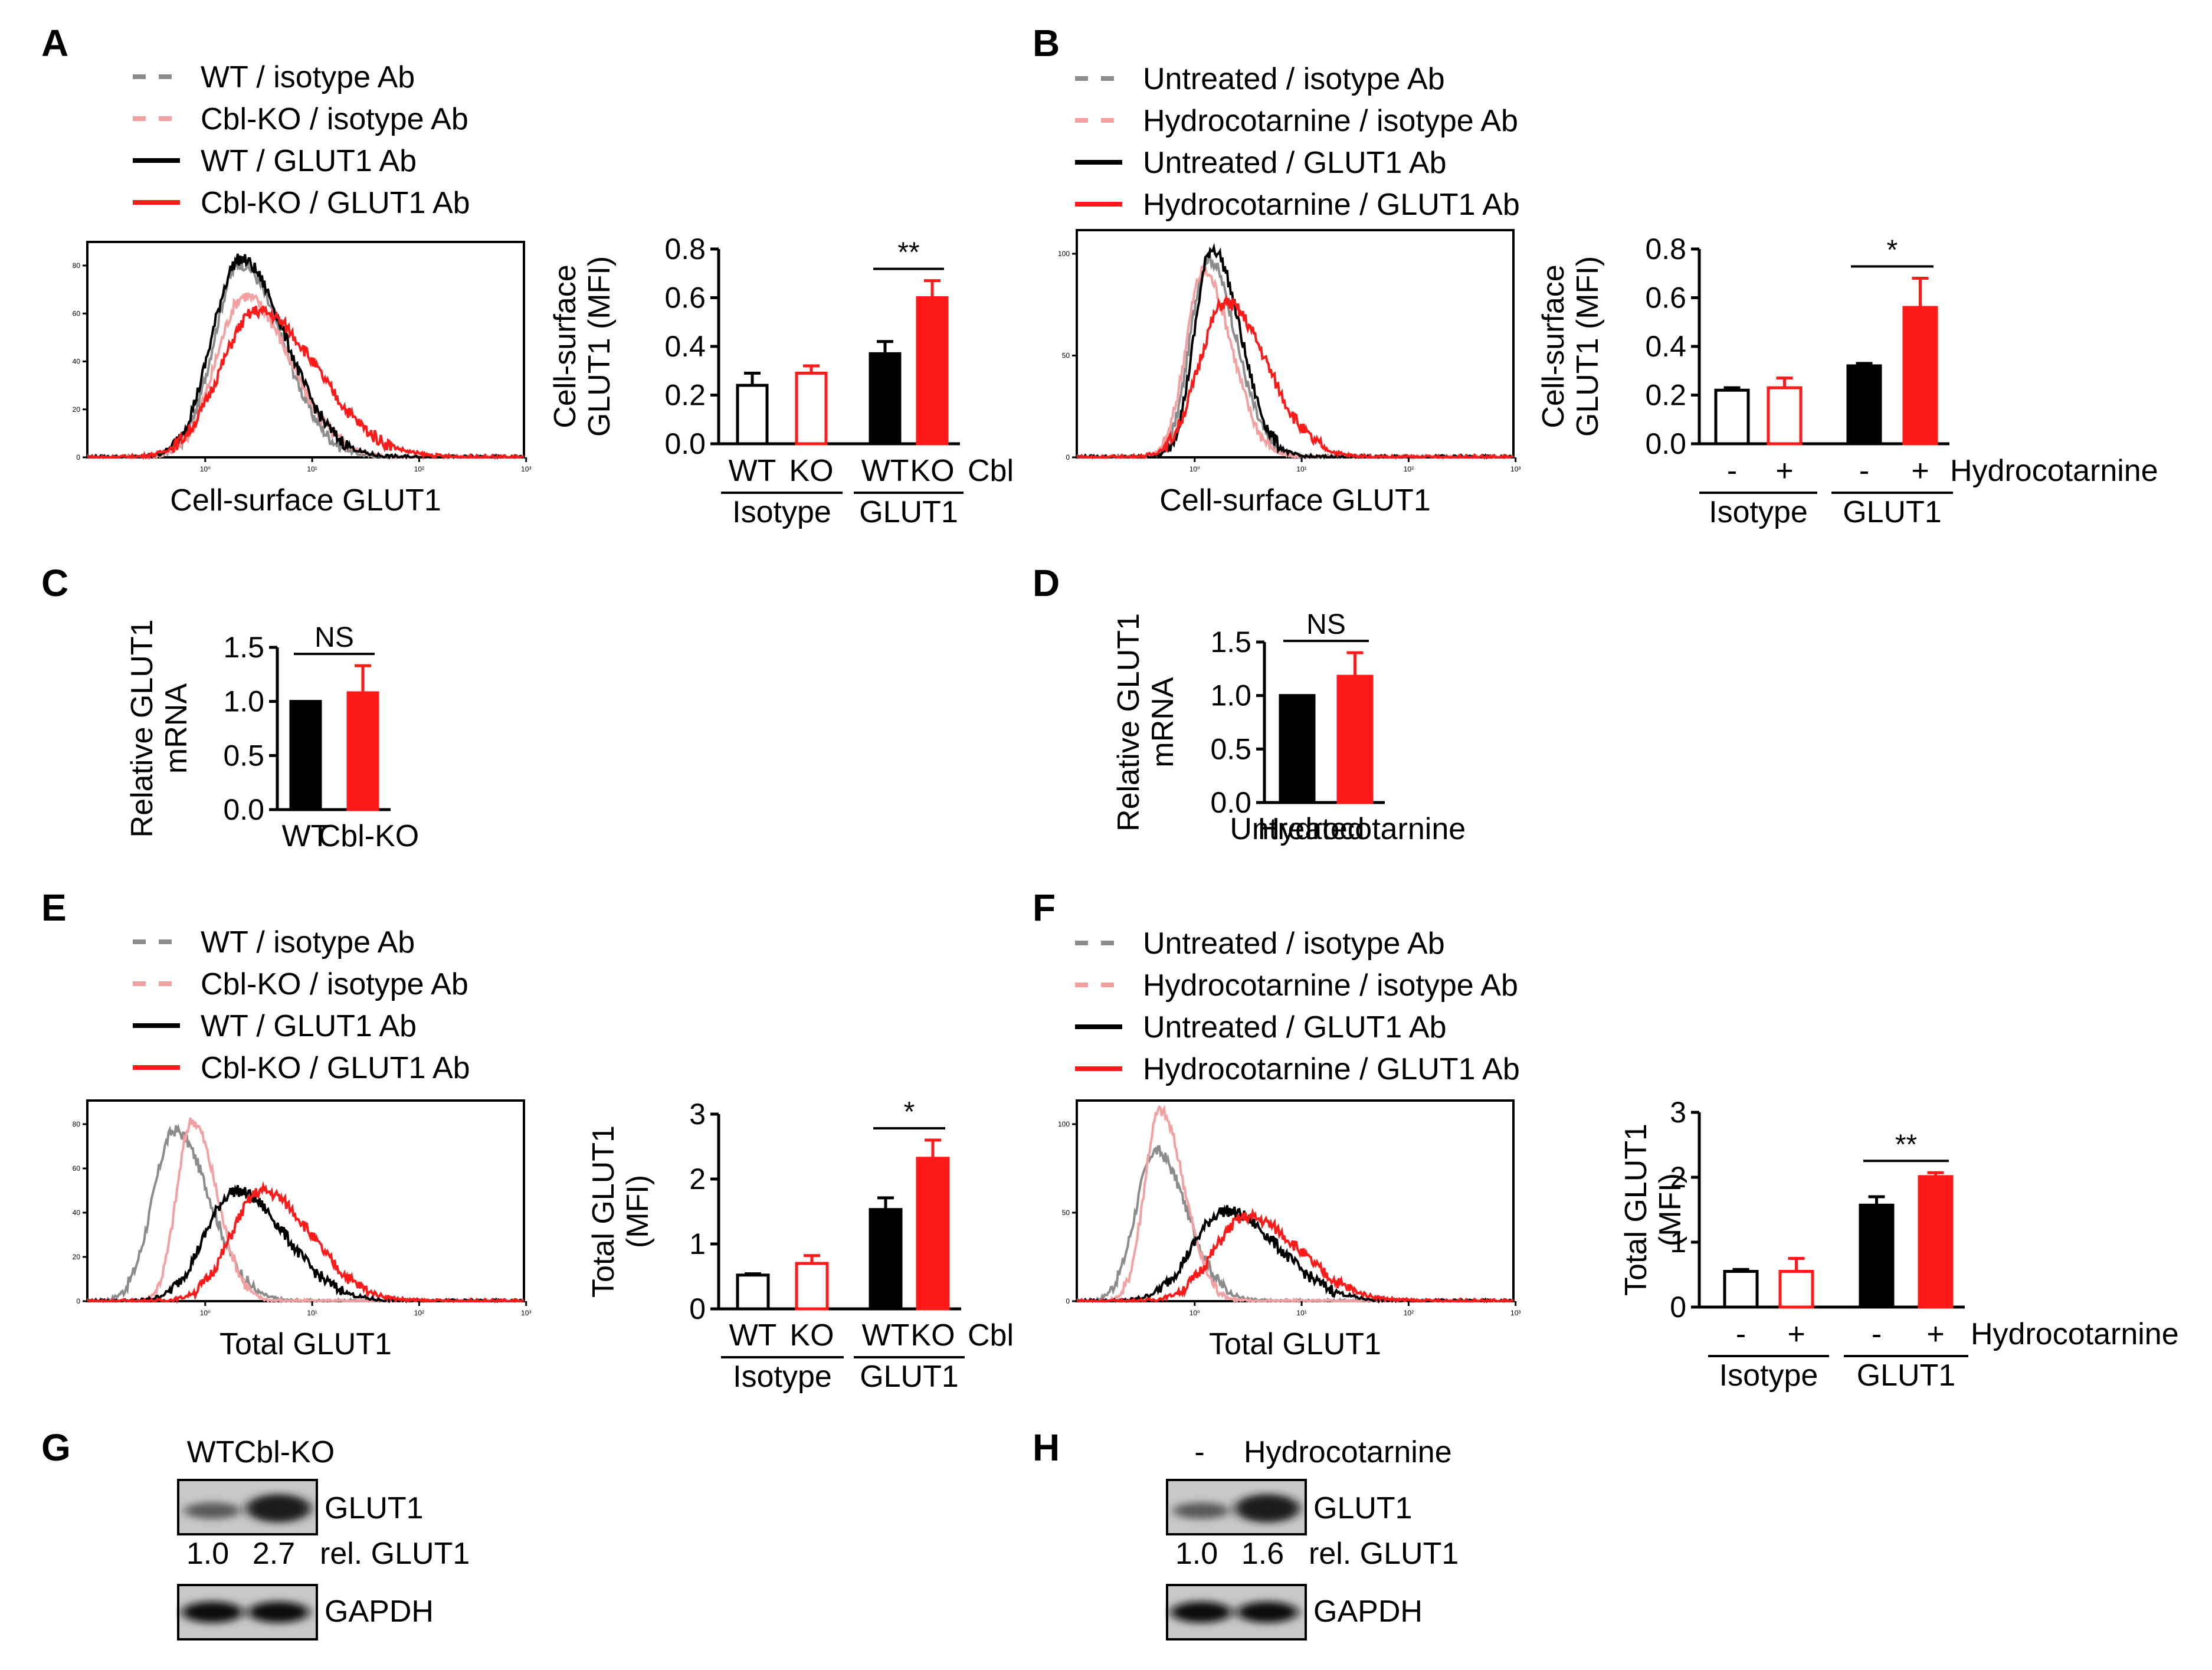 This screenshot has width=2212, height=1670. I want to click on y-axis-label-line: mRNA, so click(1163, 722).